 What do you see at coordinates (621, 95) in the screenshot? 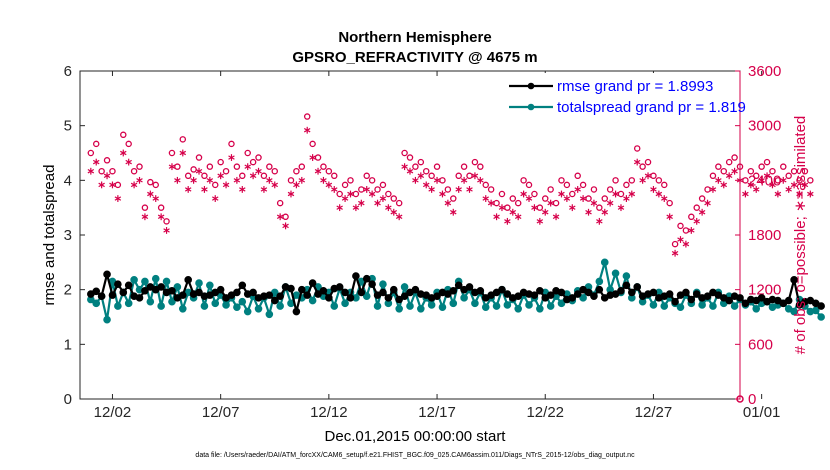
I see `legend-box` at bounding box center [621, 95].